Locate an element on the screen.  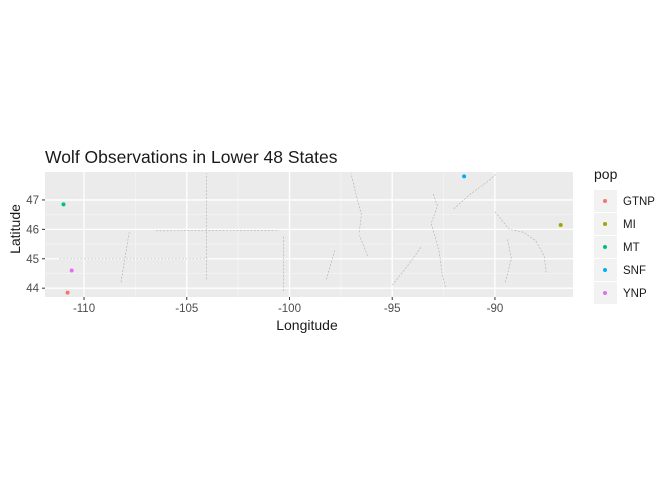
x-tick-label: -110 is located at coordinates (84, 309).